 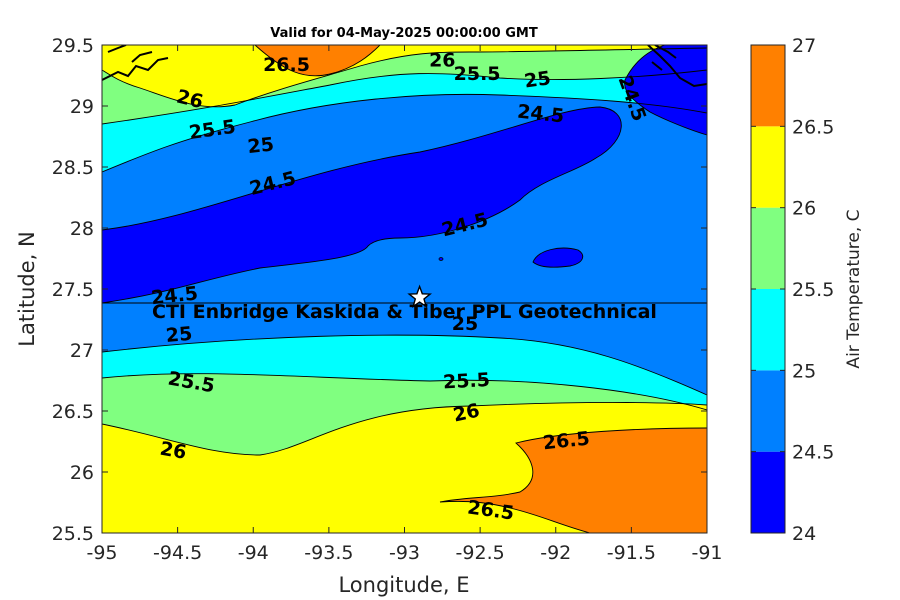 I want to click on y-axis-label: Latitude, N, so click(x=27, y=289).